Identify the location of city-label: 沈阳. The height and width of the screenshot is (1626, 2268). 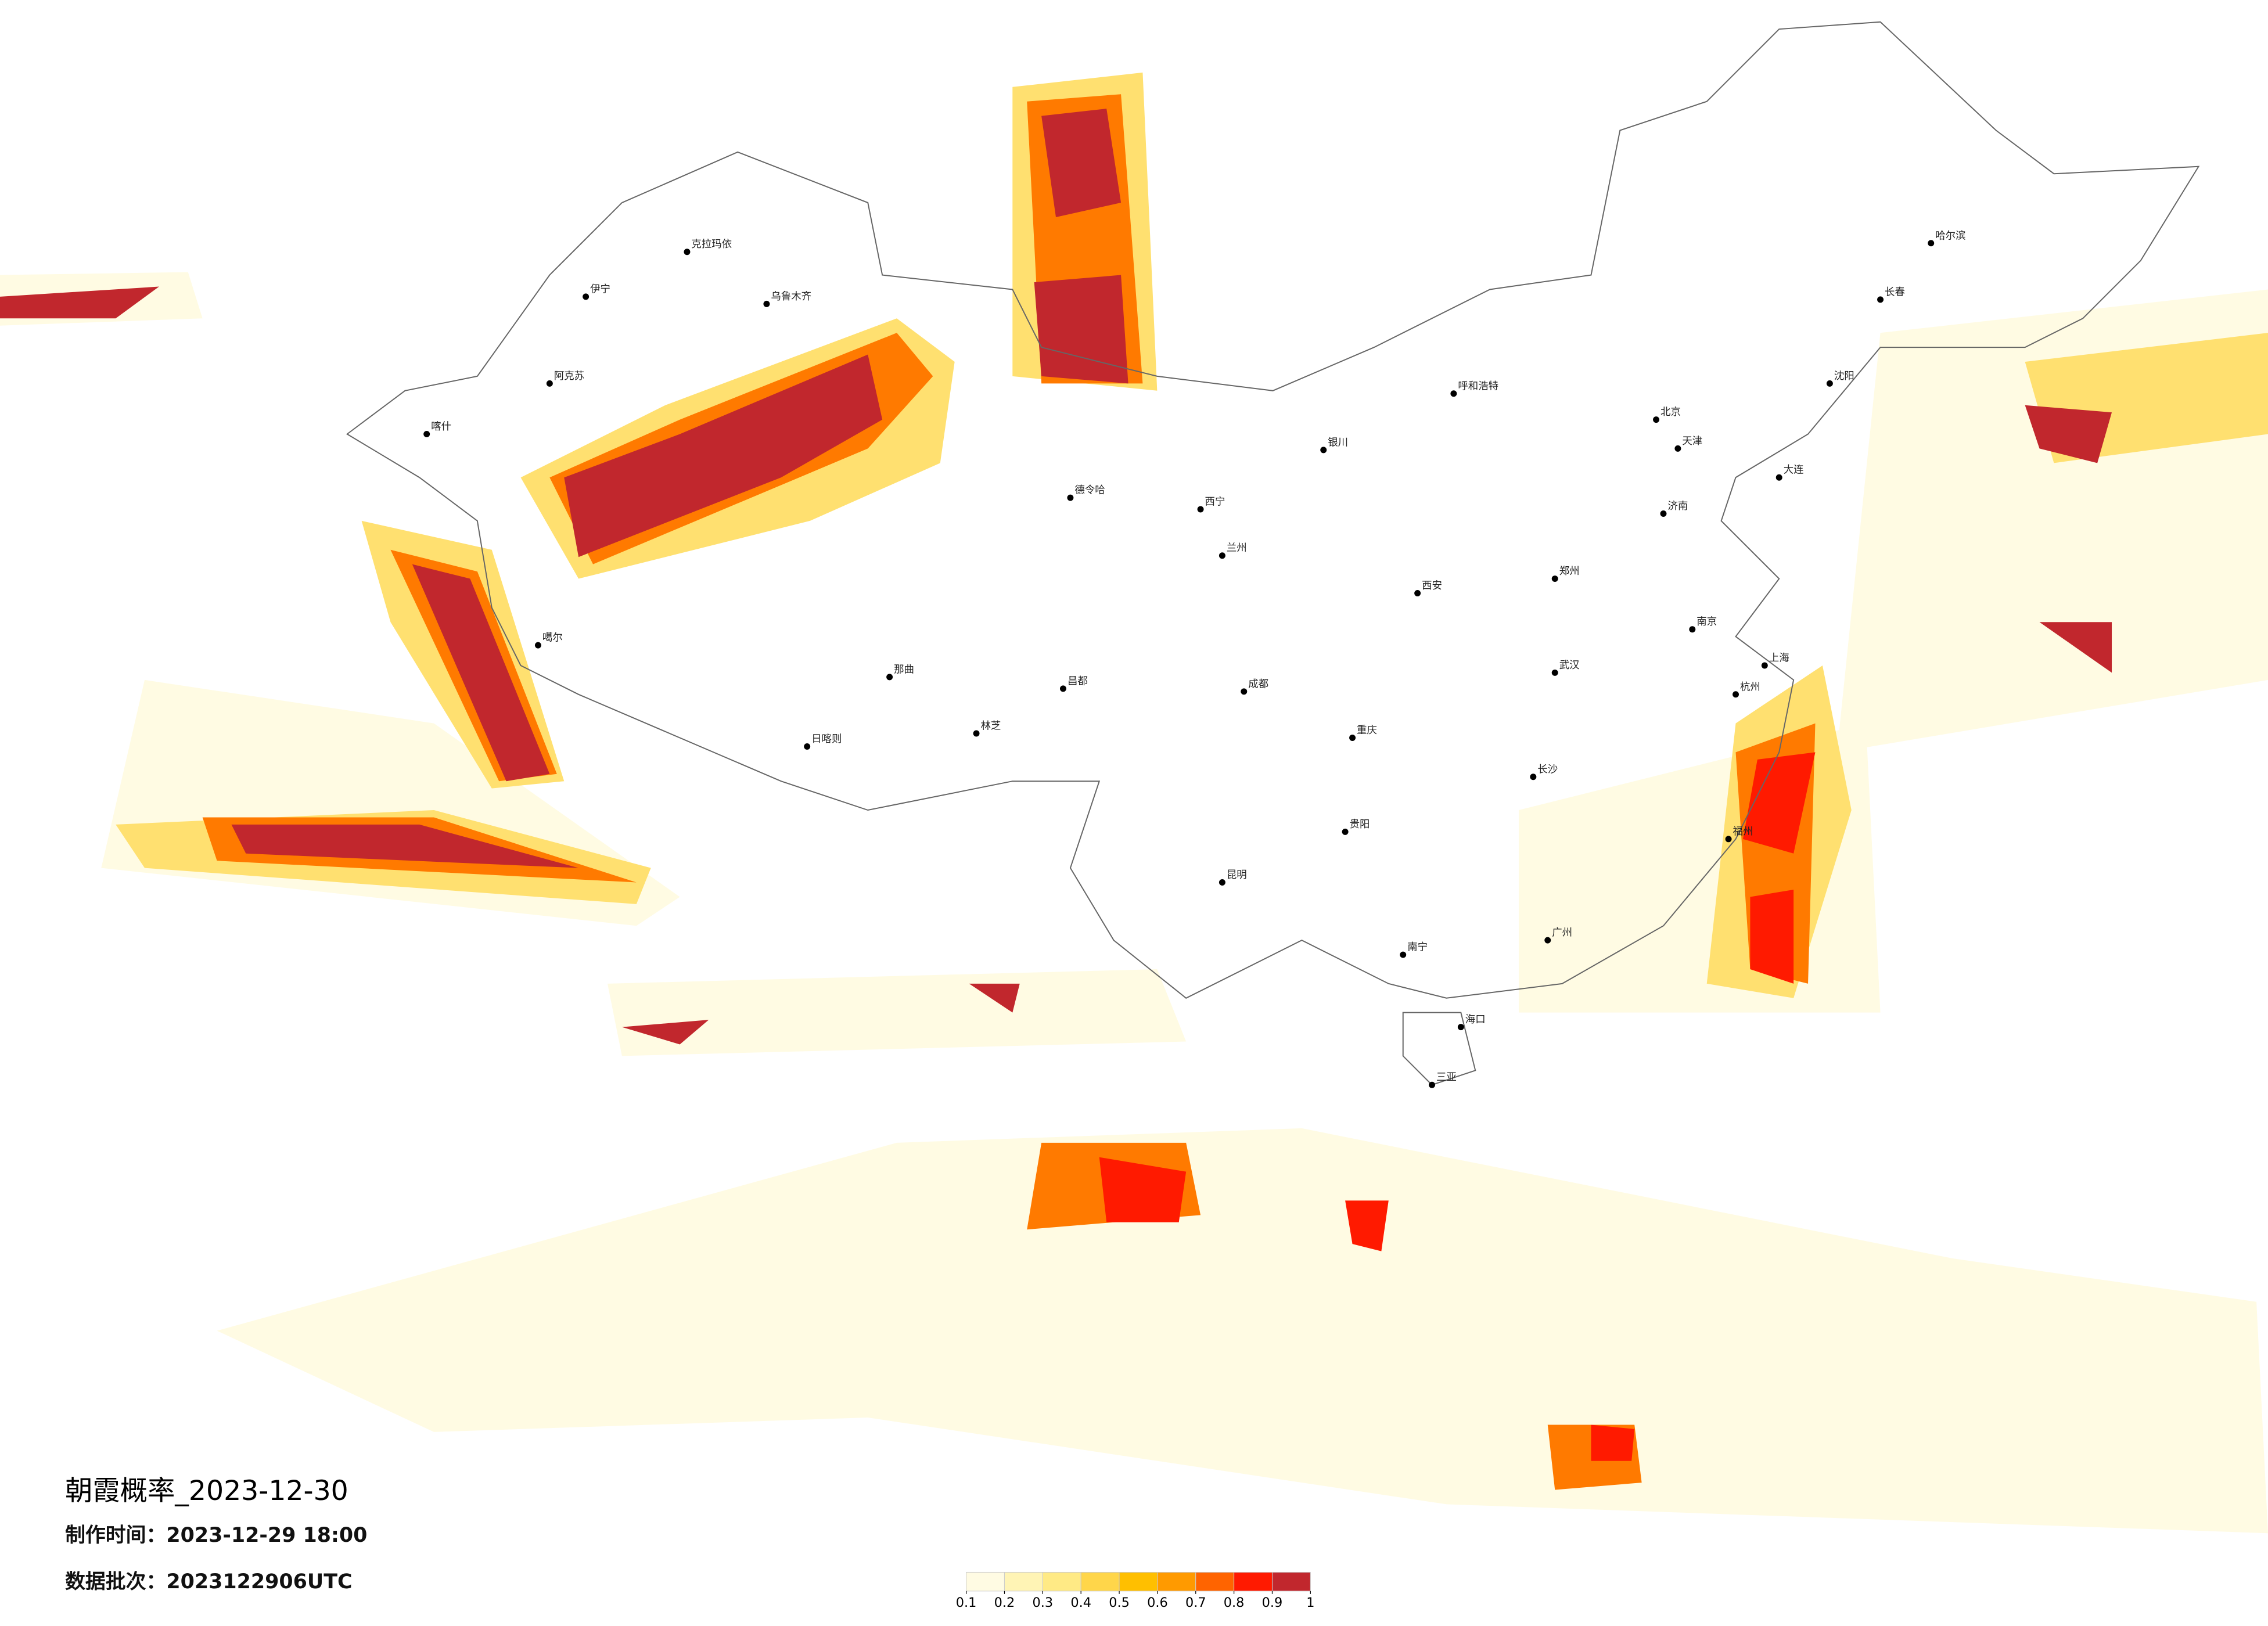
(1844, 376).